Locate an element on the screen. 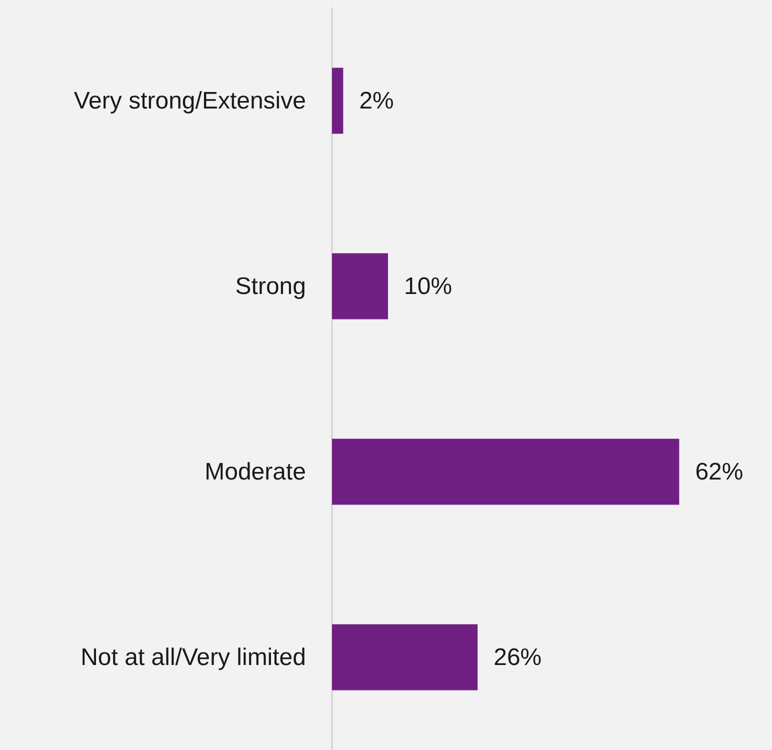 The image size is (772, 750). data-label: 2% is located at coordinates (376, 100).